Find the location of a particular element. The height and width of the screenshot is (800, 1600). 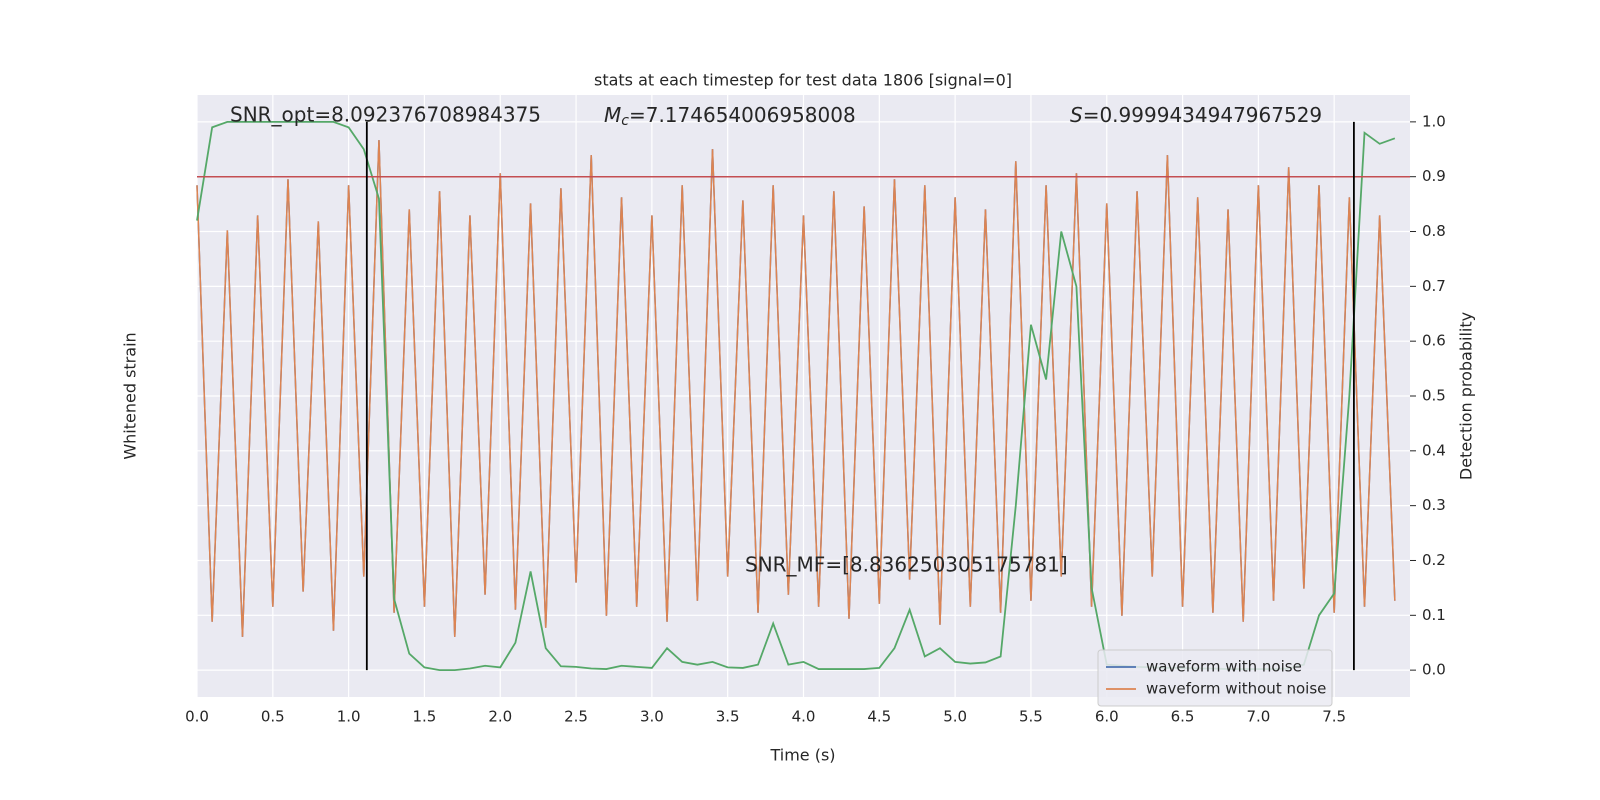

y2-tick-label: 0.1 is located at coordinates (1434, 615).